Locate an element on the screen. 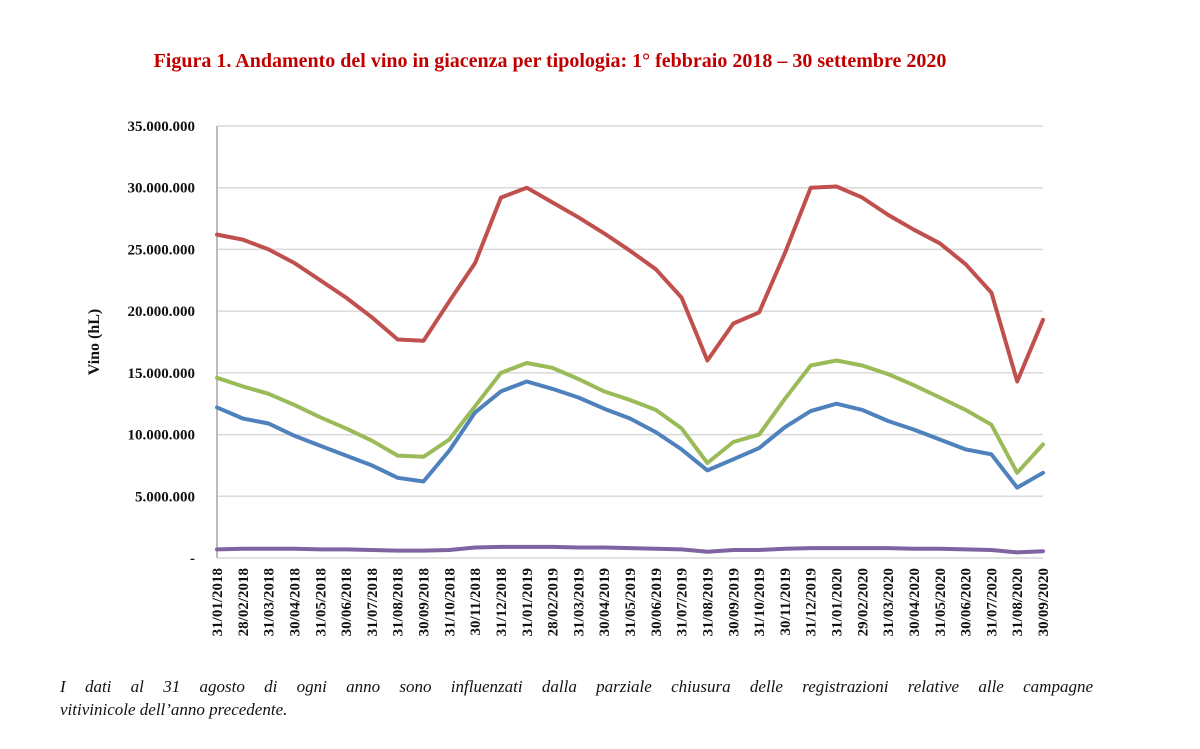 The height and width of the screenshot is (749, 1200). y-tick-label: 25.000.000 is located at coordinates (162, 250).